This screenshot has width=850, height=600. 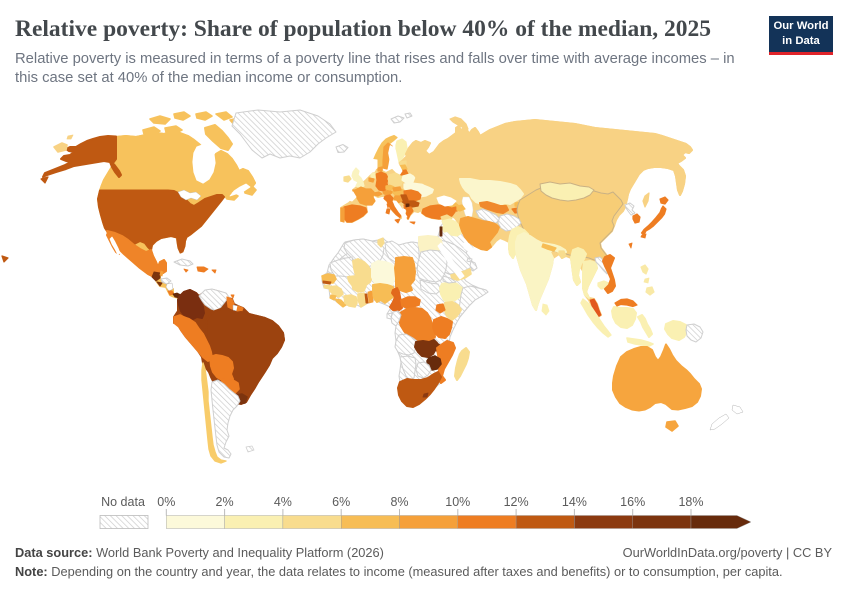 I want to click on svg-text: 2%, so click(x=225, y=502).